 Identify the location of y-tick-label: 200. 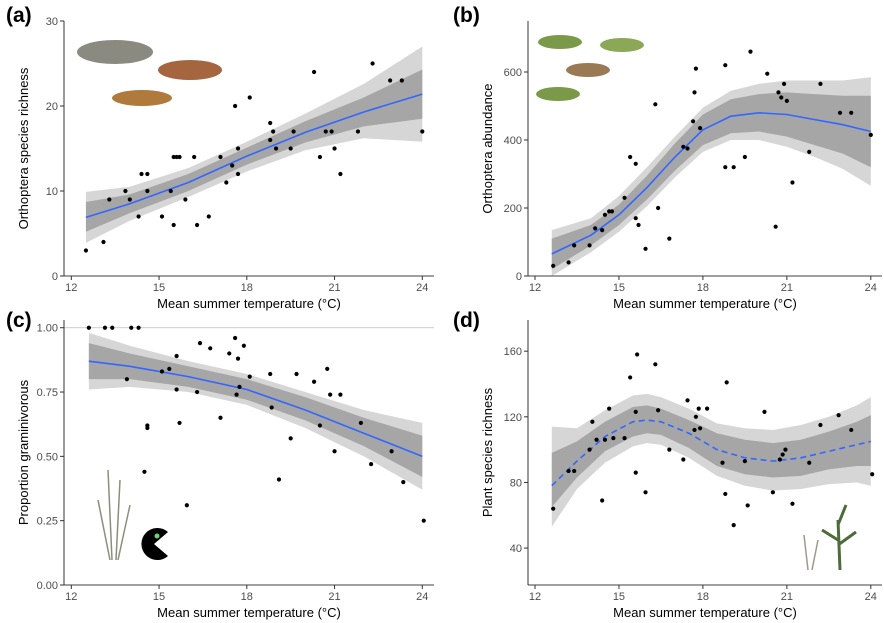
(513, 209).